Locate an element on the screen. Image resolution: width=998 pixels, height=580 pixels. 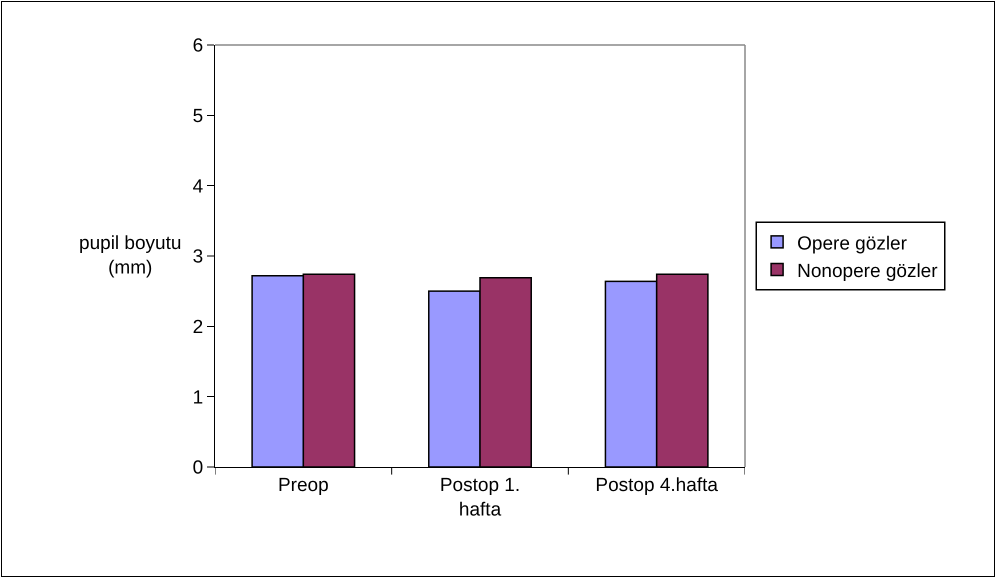
x-tick-label: Postop 4.hafta is located at coordinates (656, 485).